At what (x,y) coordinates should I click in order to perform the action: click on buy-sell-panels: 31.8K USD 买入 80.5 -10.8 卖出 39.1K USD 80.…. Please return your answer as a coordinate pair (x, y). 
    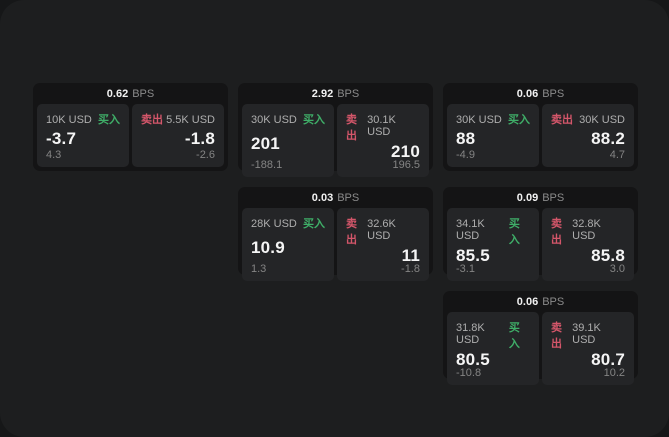
    Looking at the image, I should click on (540, 348).